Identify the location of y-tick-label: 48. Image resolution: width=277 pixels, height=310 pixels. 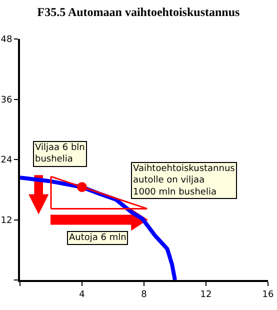
(6, 40).